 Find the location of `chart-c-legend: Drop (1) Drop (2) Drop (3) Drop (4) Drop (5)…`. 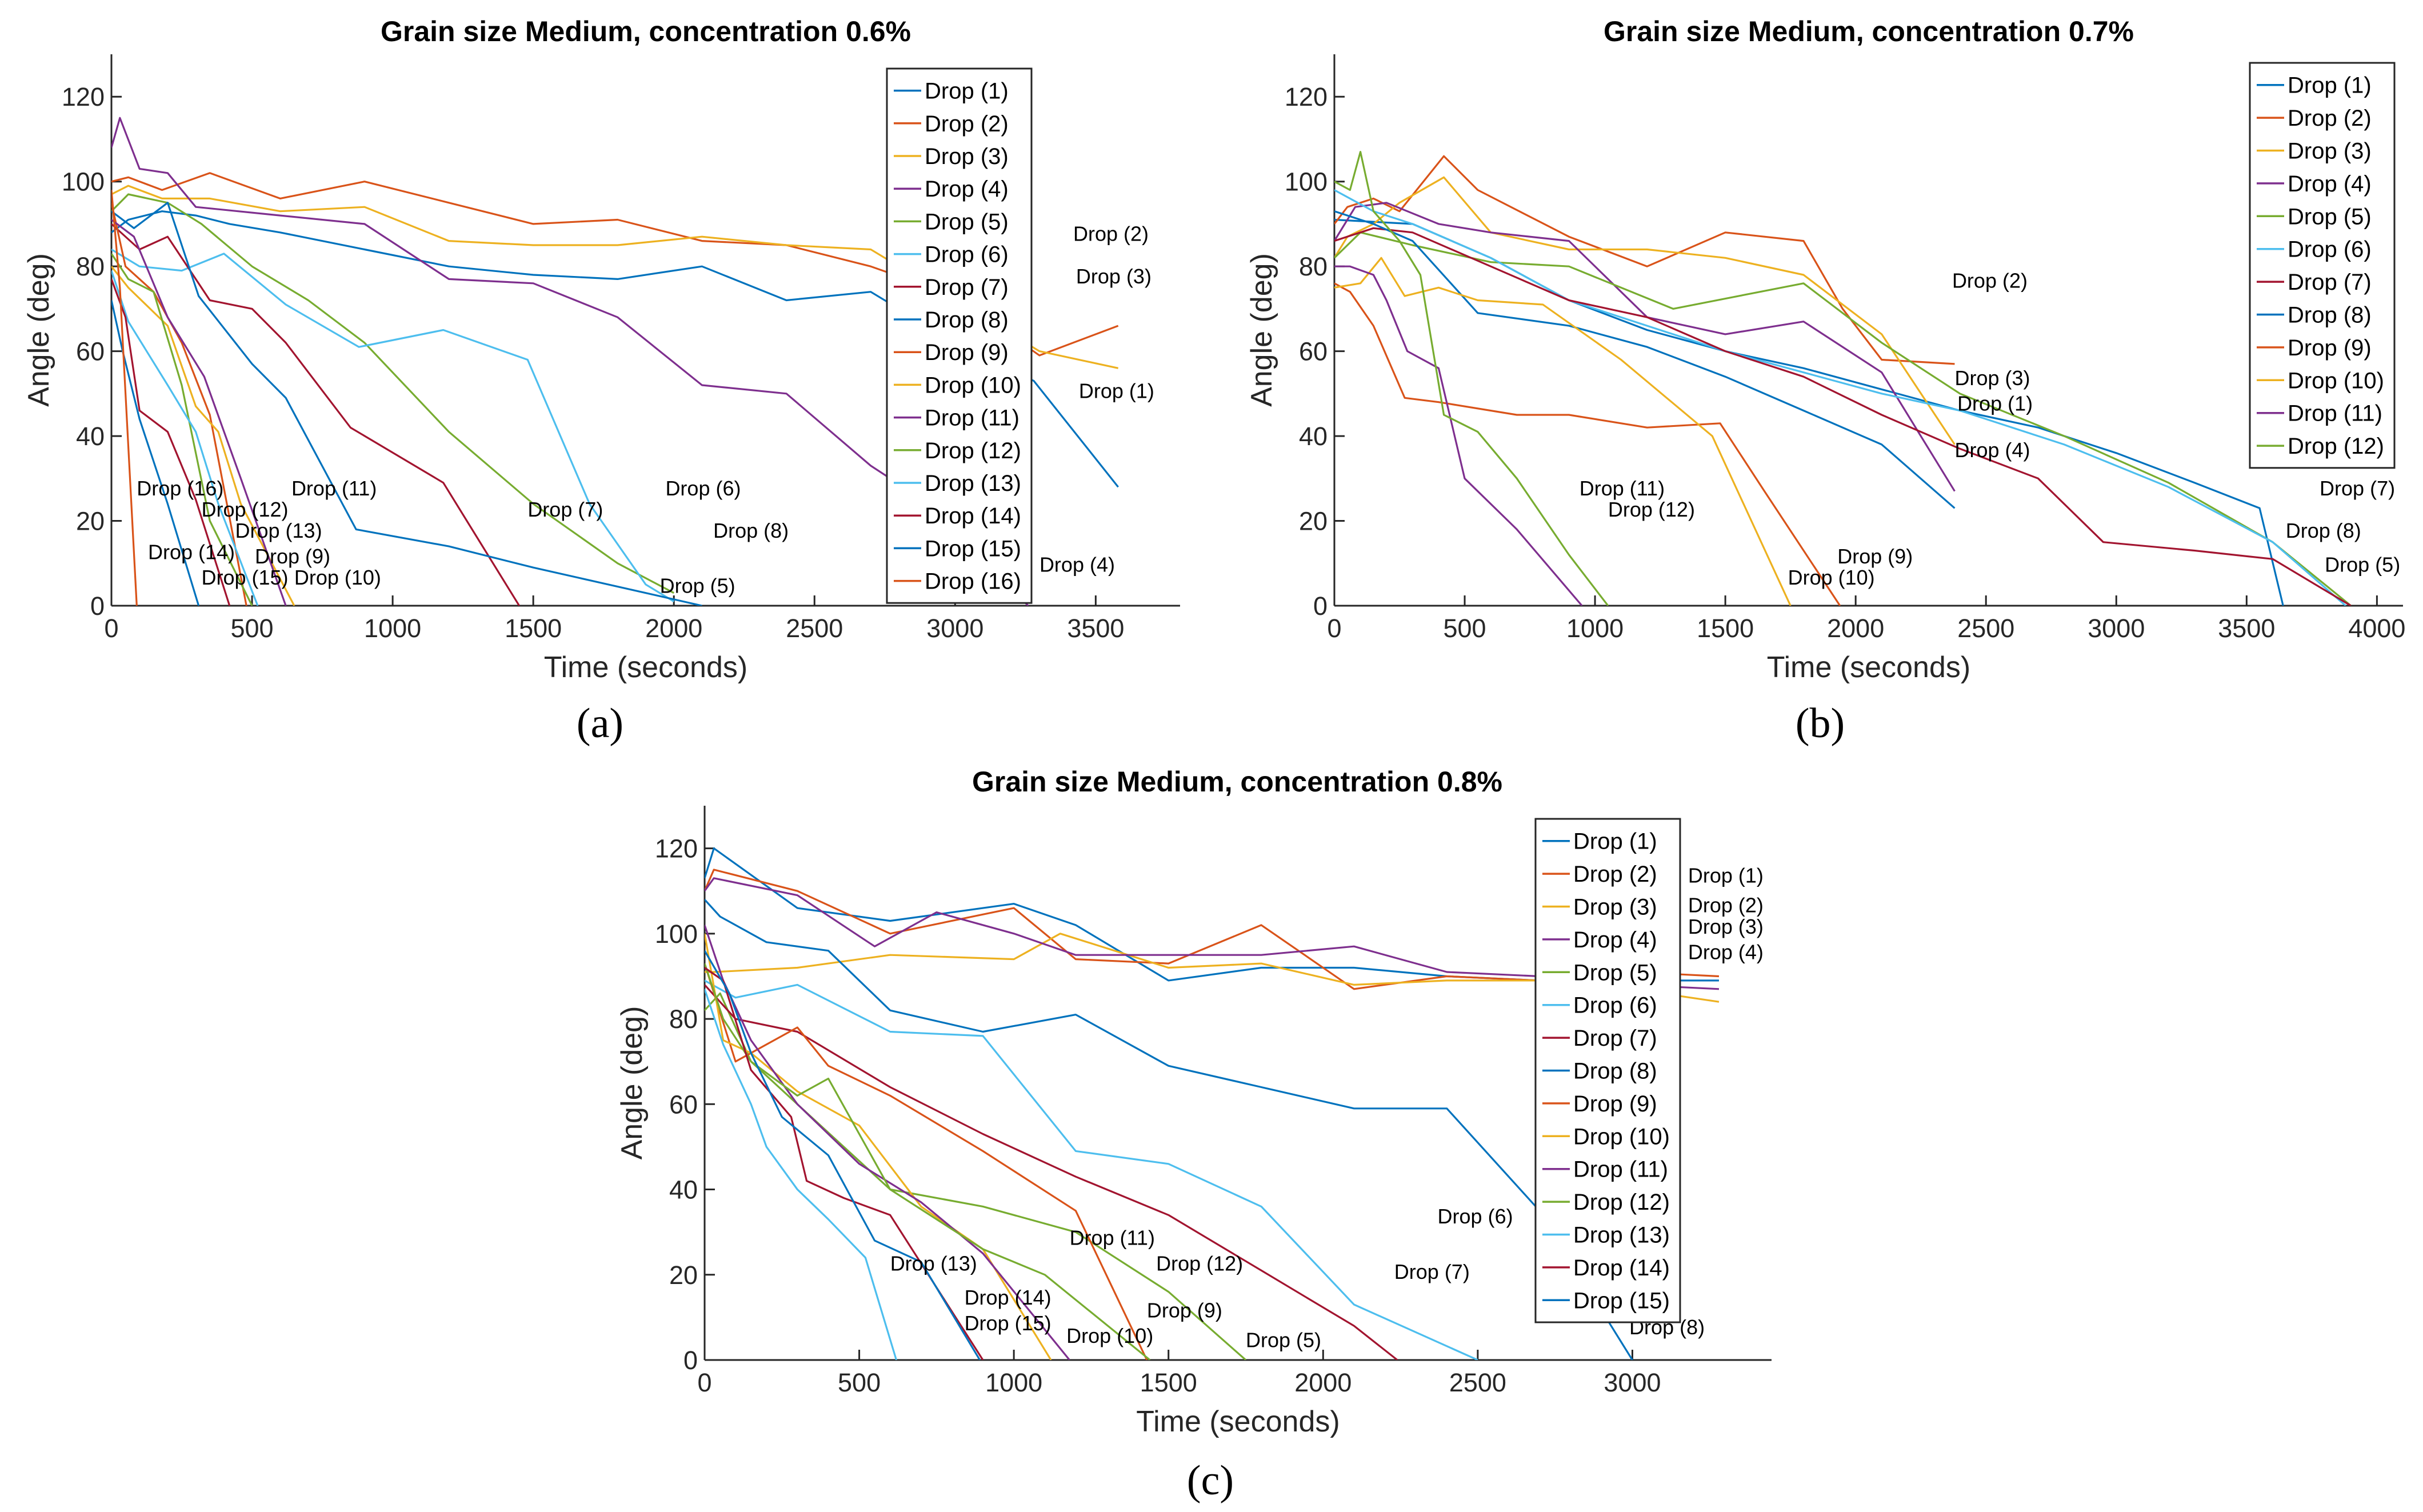

chart-c-legend: Drop (1) Drop (2) Drop (3) Drop (4) Drop (5)… is located at coordinates (1607, 1070).